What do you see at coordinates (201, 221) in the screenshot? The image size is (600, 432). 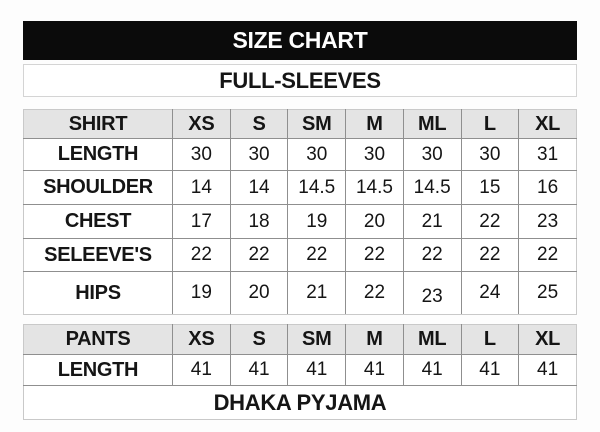 I see `size-value-cell: 17` at bounding box center [201, 221].